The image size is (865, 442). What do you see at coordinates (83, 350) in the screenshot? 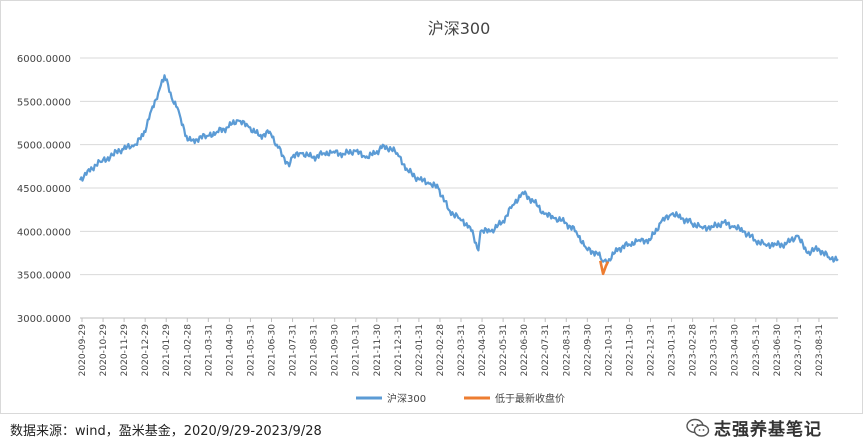
I see `x-tick-label: 2020-09-29` at bounding box center [83, 350].